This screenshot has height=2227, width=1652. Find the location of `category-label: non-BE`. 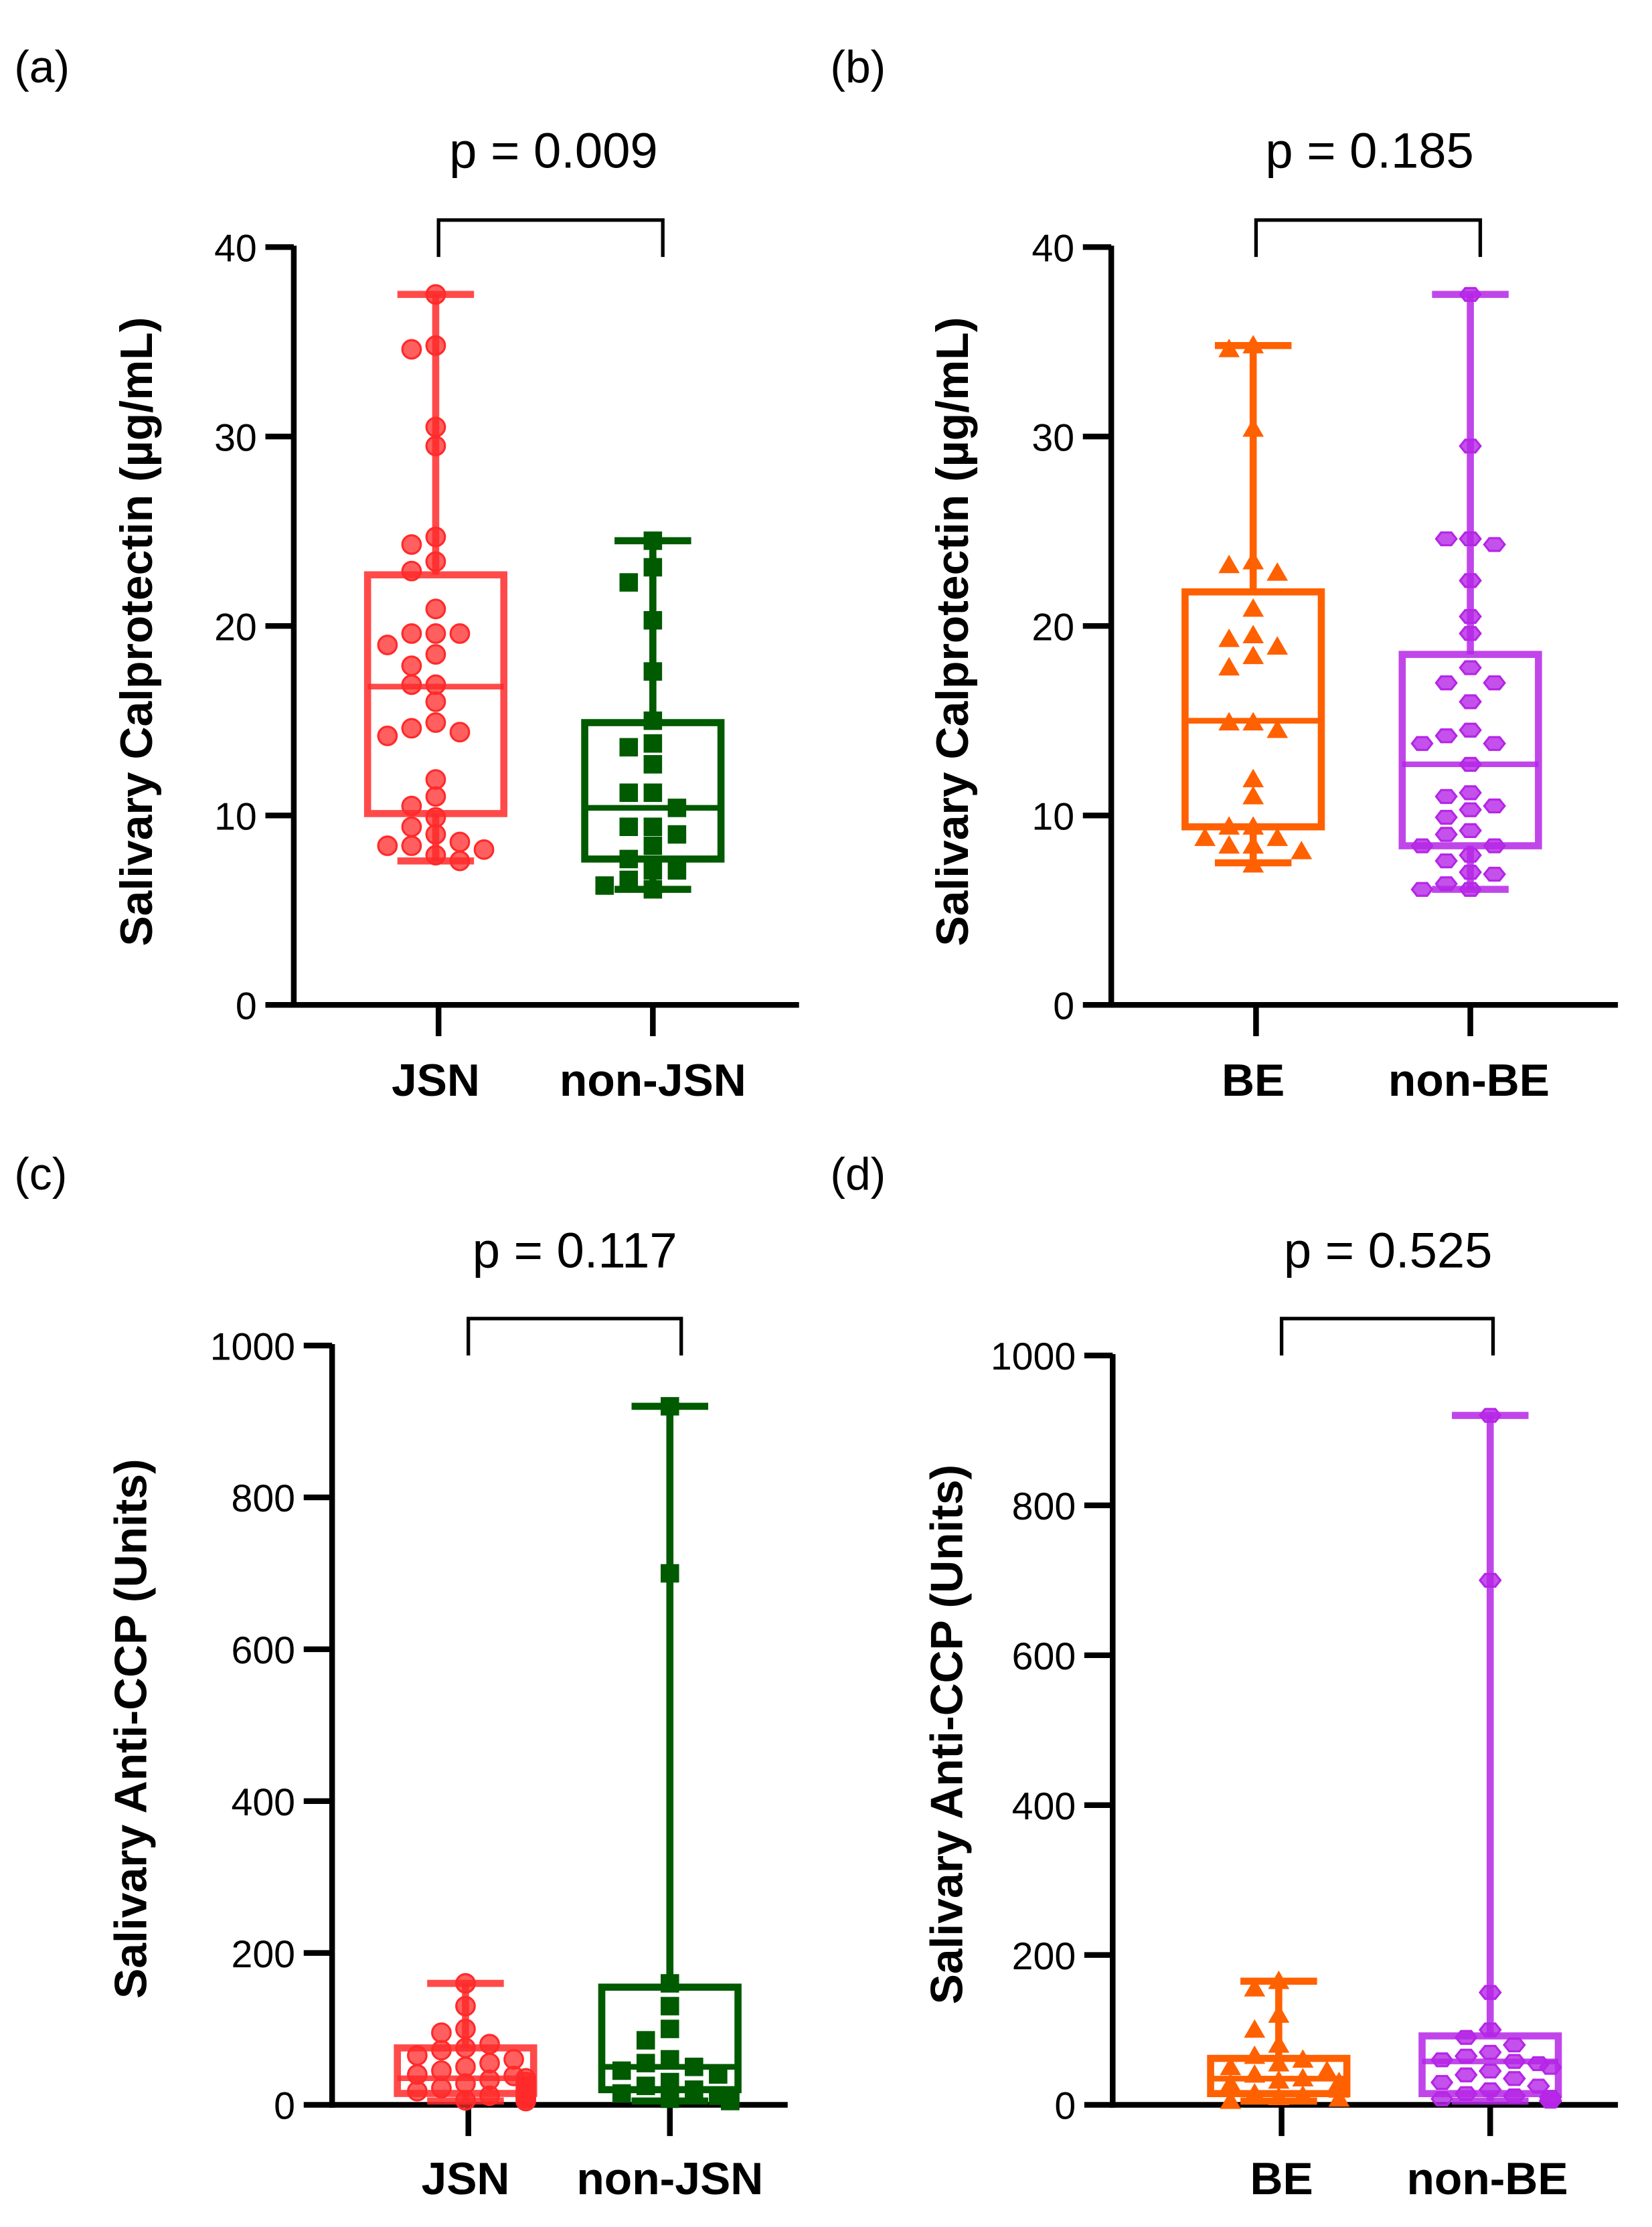

category-label: non-BE is located at coordinates (1469, 1081).